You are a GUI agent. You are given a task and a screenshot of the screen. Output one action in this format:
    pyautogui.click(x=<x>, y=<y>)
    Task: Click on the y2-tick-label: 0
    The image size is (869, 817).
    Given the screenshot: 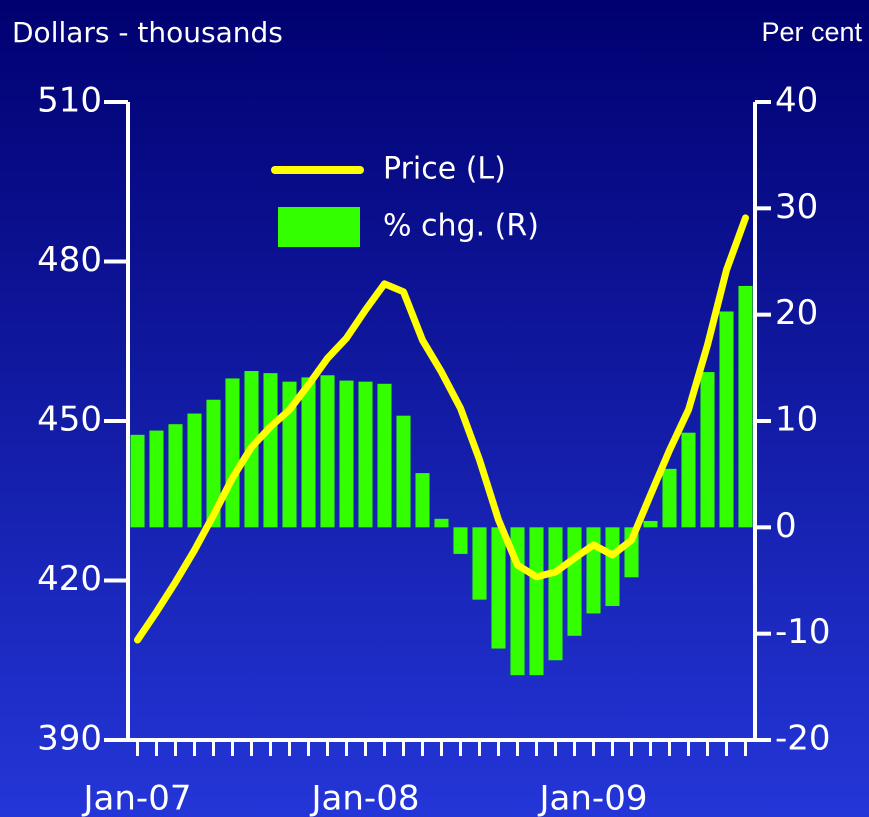 What is the action you would take?
    pyautogui.click(x=786, y=526)
    